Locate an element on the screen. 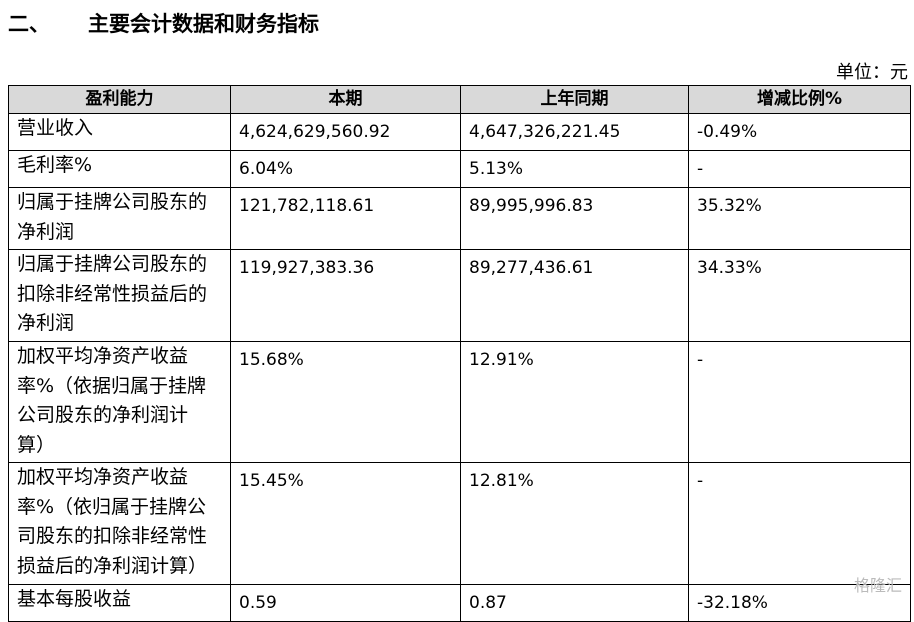  cell-value: 15.68% is located at coordinates (345, 402).